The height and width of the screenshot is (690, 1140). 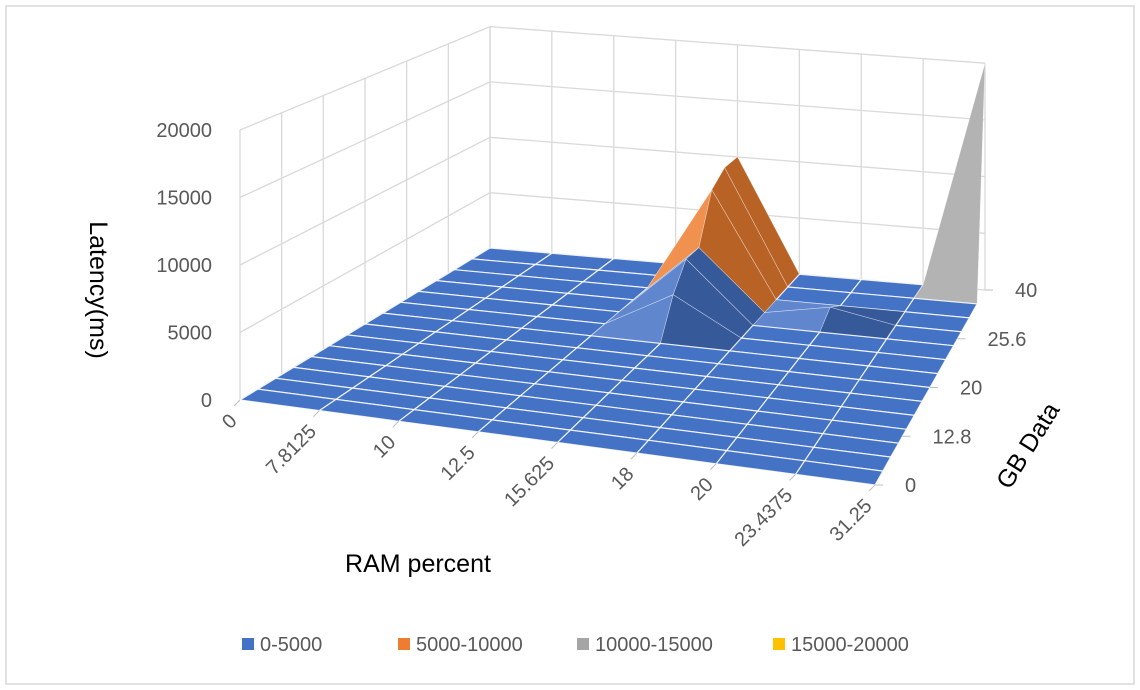 I want to click on y-axis-ticks: 0 12.8 20 25.6 40, so click(x=956, y=388).